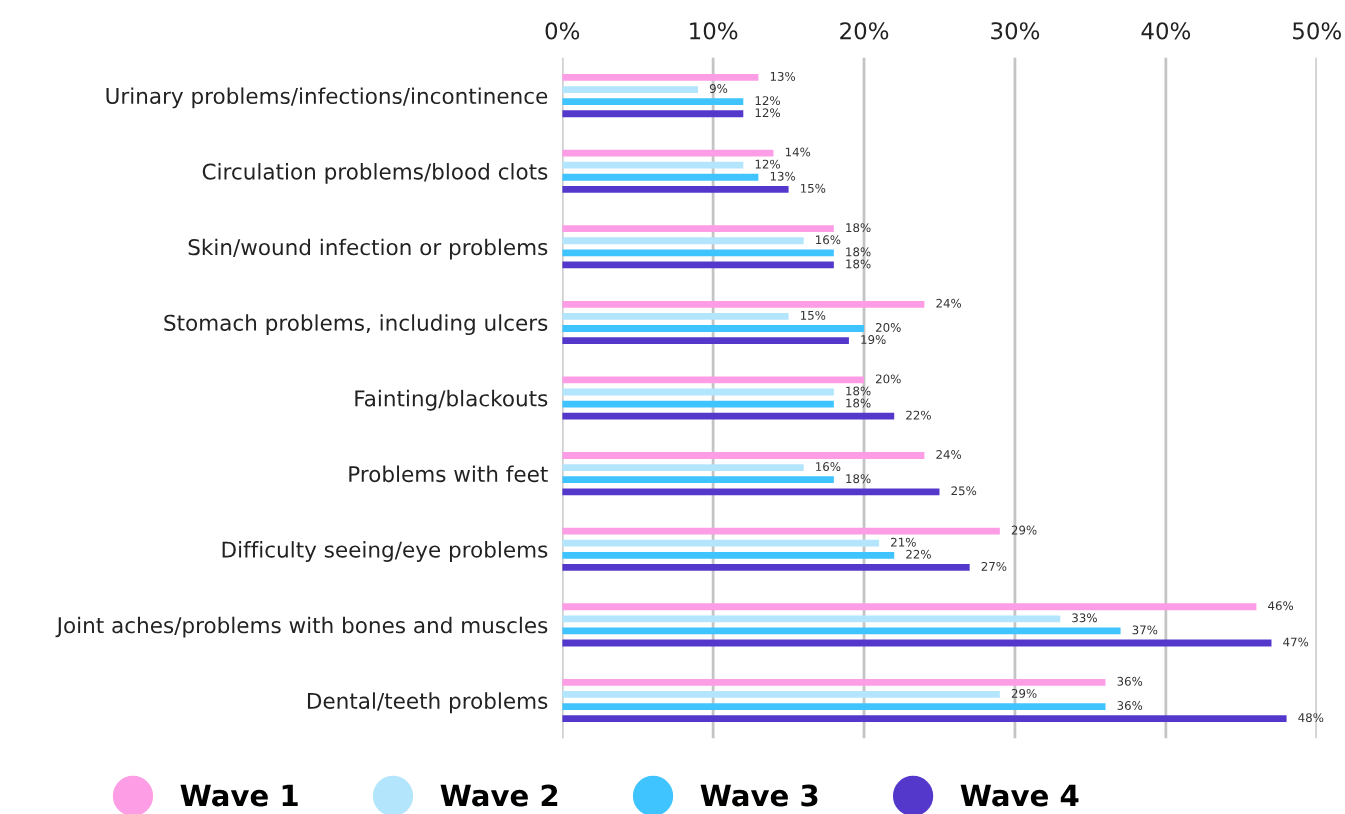  I want to click on data-label: 21%, so click(903, 542).